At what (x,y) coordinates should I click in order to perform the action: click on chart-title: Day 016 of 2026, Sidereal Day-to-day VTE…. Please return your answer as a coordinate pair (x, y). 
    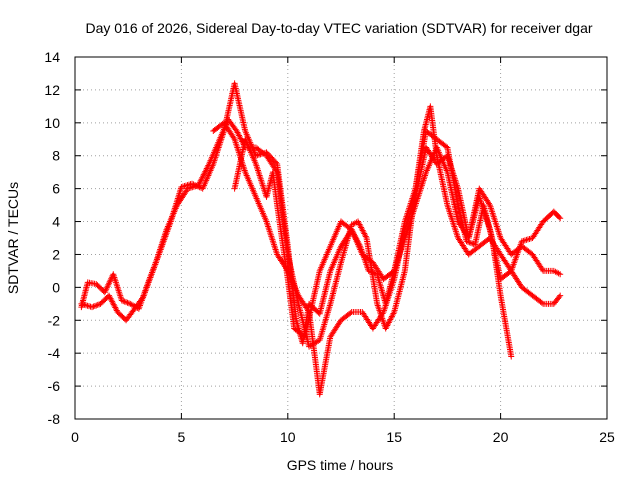
    Looking at the image, I should click on (338, 28).